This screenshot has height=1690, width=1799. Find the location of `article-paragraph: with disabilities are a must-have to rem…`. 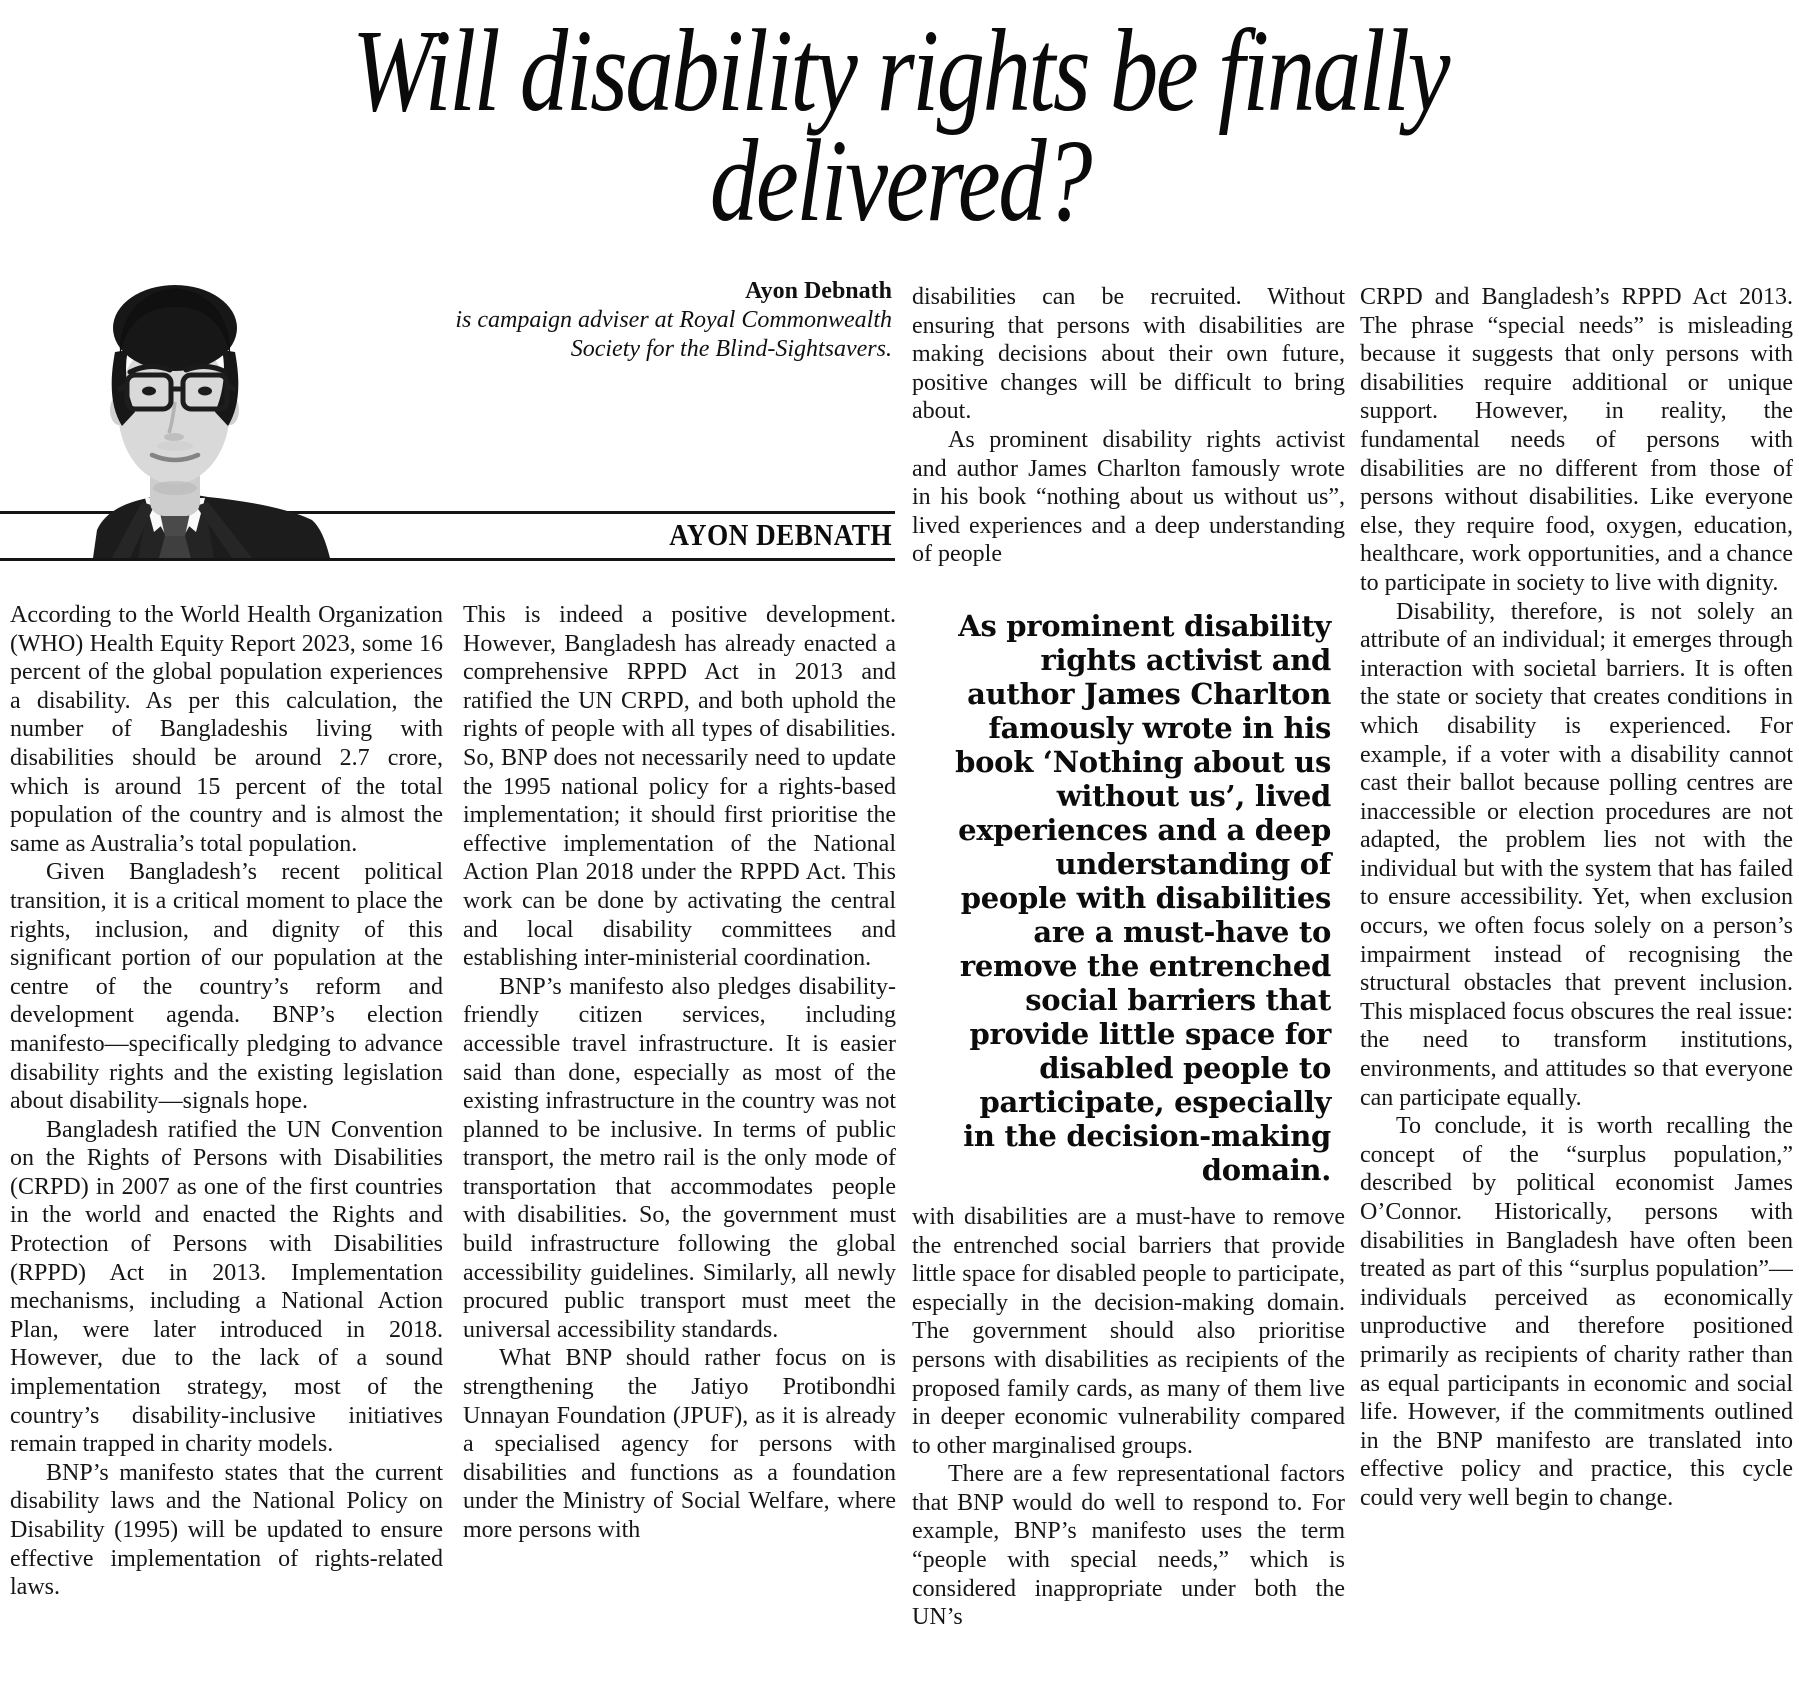

article-paragraph: with disabilities are a must-have to rem… is located at coordinates (1128, 1331).